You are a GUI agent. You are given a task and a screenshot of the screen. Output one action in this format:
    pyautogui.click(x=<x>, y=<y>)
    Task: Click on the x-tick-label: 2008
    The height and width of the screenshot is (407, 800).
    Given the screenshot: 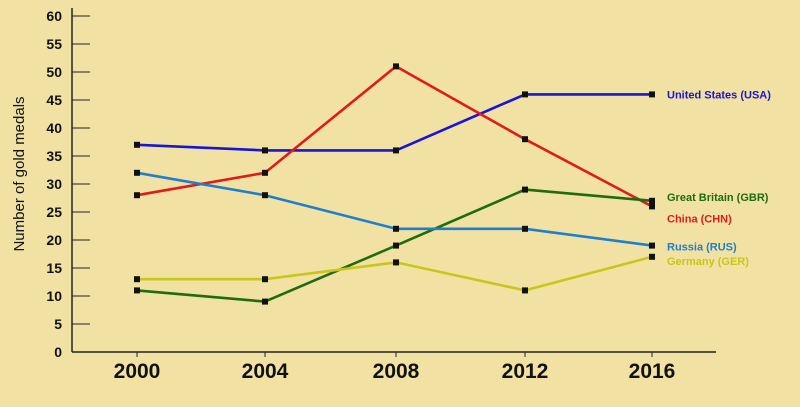 What is the action you would take?
    pyautogui.click(x=396, y=371)
    